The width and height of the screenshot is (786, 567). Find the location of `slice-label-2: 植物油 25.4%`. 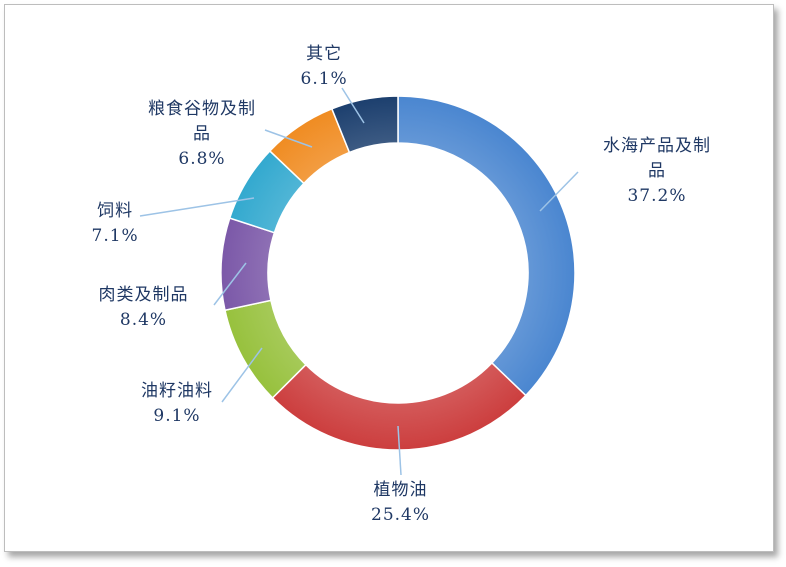

slice-label-2: 植物油 25.4% is located at coordinates (400, 503).